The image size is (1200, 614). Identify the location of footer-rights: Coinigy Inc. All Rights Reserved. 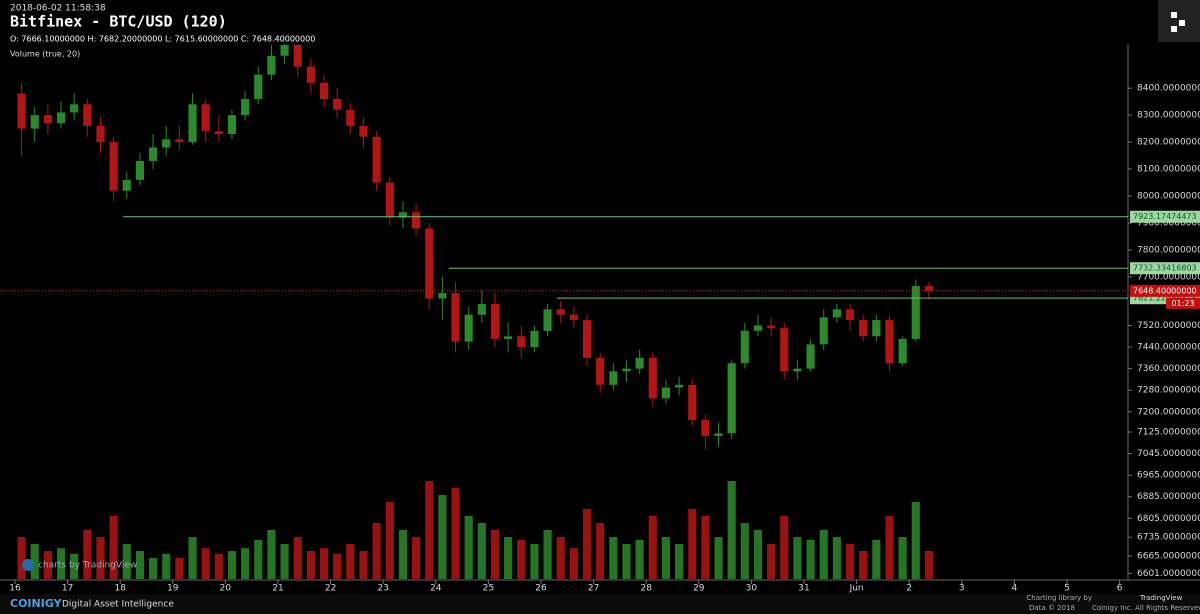
(1146, 608).